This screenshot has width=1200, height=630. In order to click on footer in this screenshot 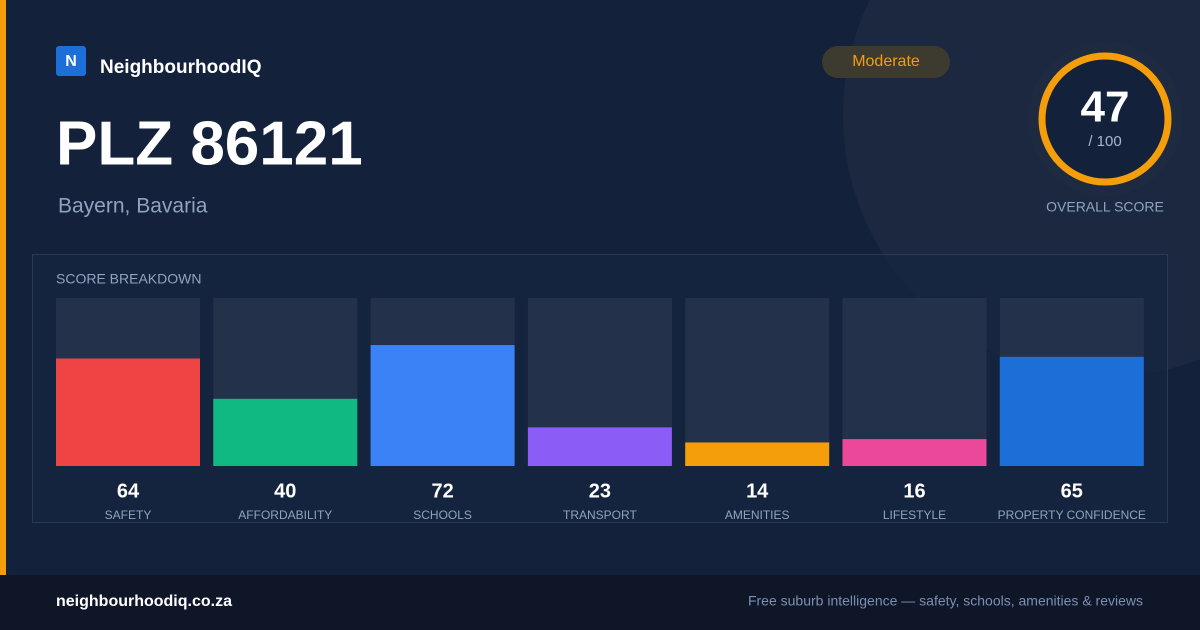, I will do `click(600, 602)`.